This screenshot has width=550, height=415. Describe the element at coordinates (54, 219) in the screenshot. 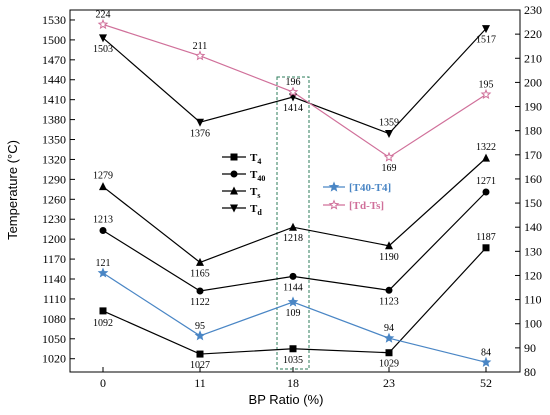

I see `y-left-tick-label: 1230` at that location.